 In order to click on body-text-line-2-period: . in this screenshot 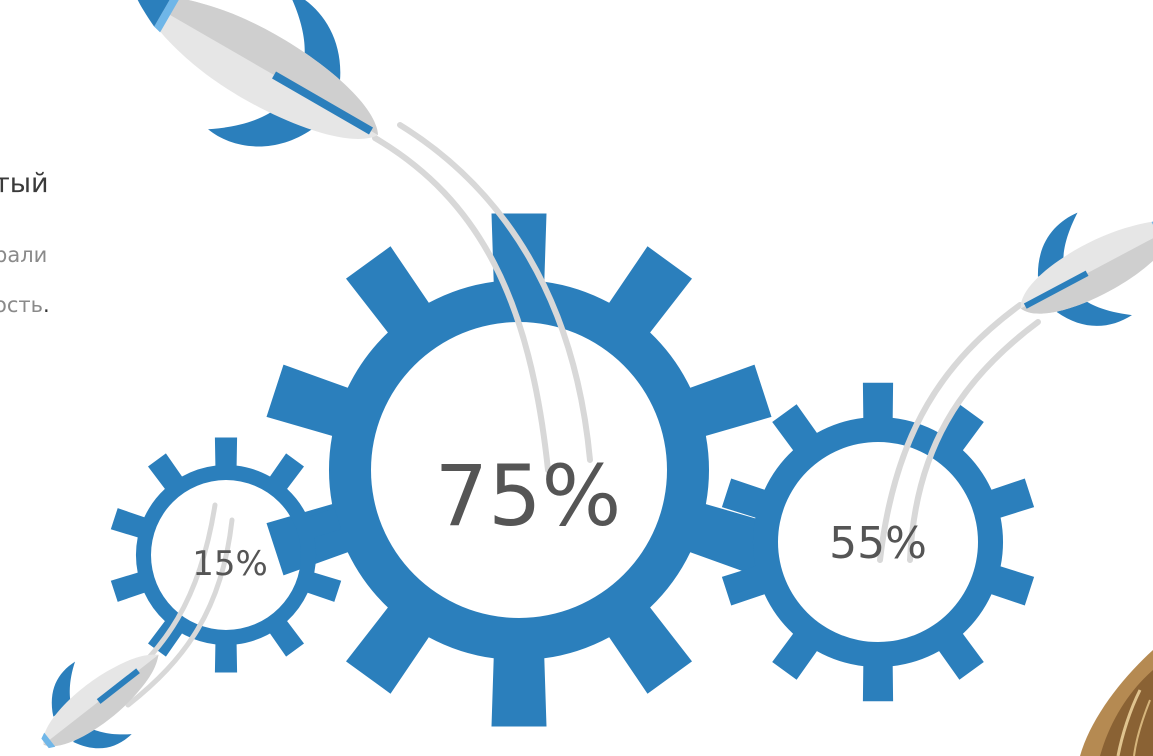, I will do `click(46, 305)`.